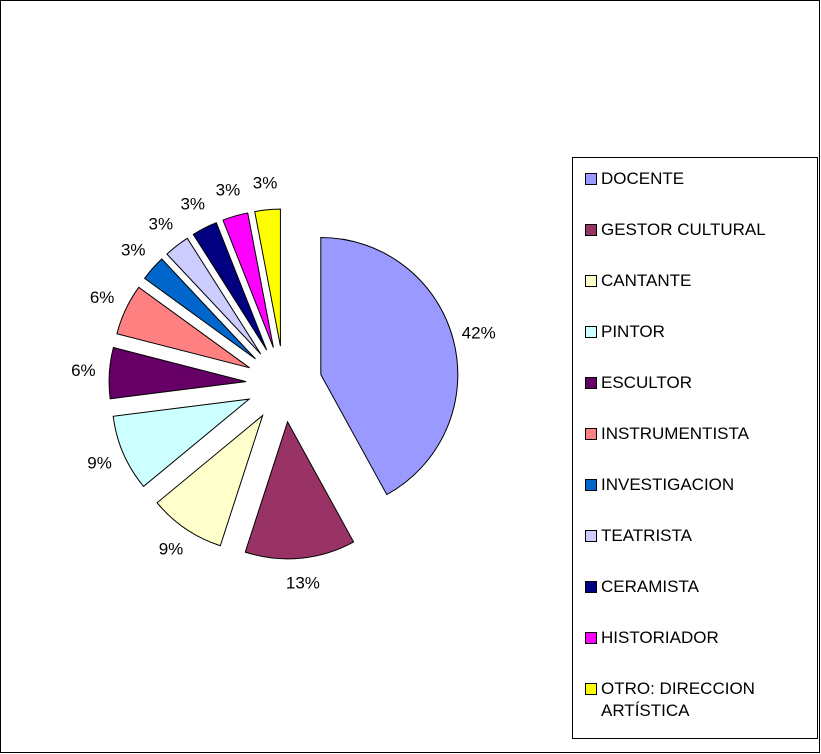 This screenshot has height=754, width=821. What do you see at coordinates (700, 281) in the screenshot?
I see `legend-item: CANTANTE` at bounding box center [700, 281].